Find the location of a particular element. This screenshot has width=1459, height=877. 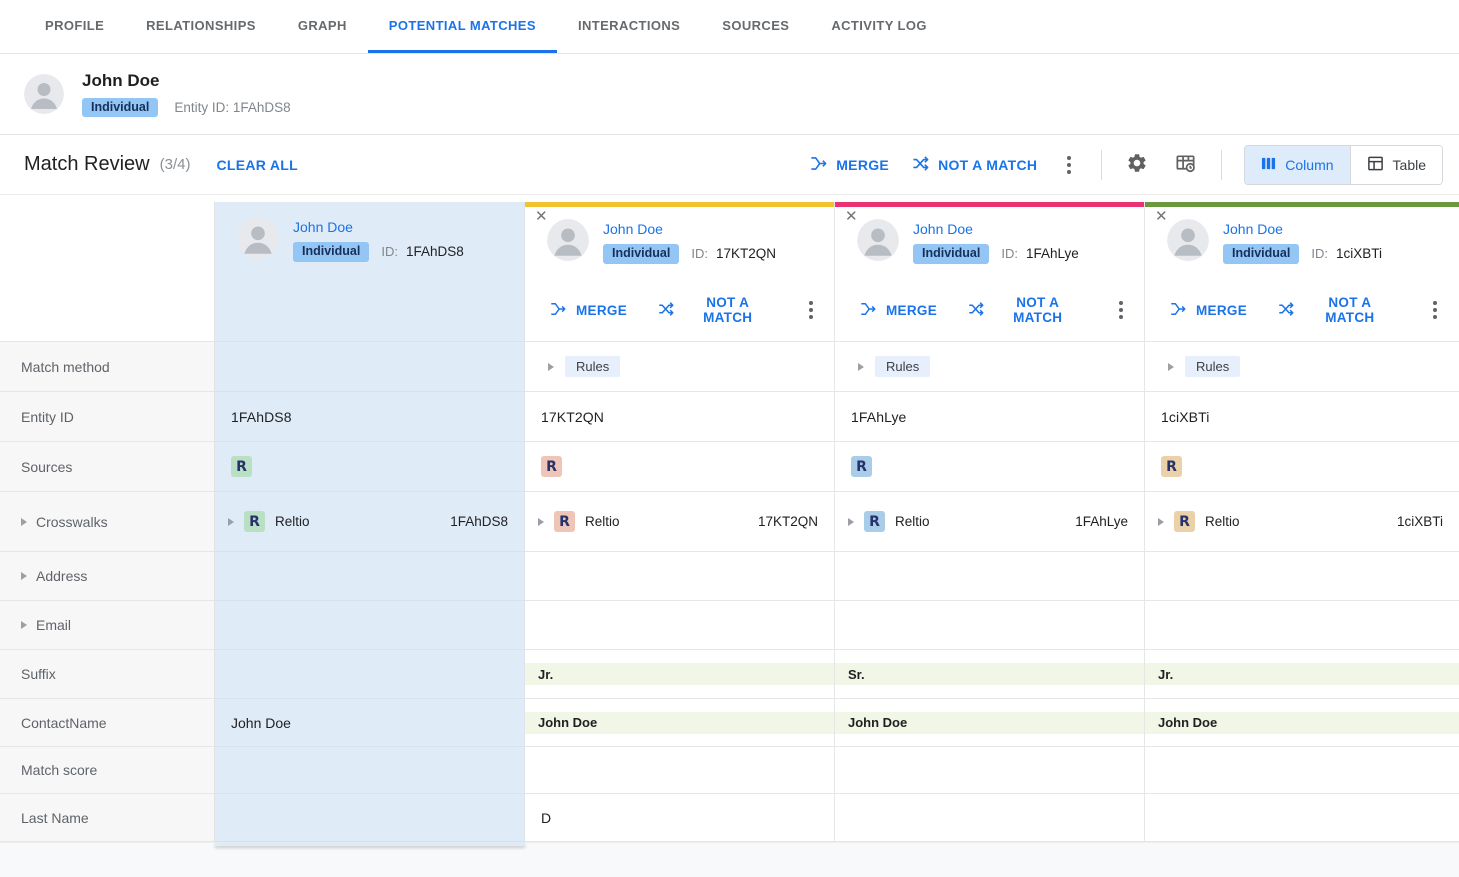

row-label-crosswalks: Crosswalks is located at coordinates (107, 522).